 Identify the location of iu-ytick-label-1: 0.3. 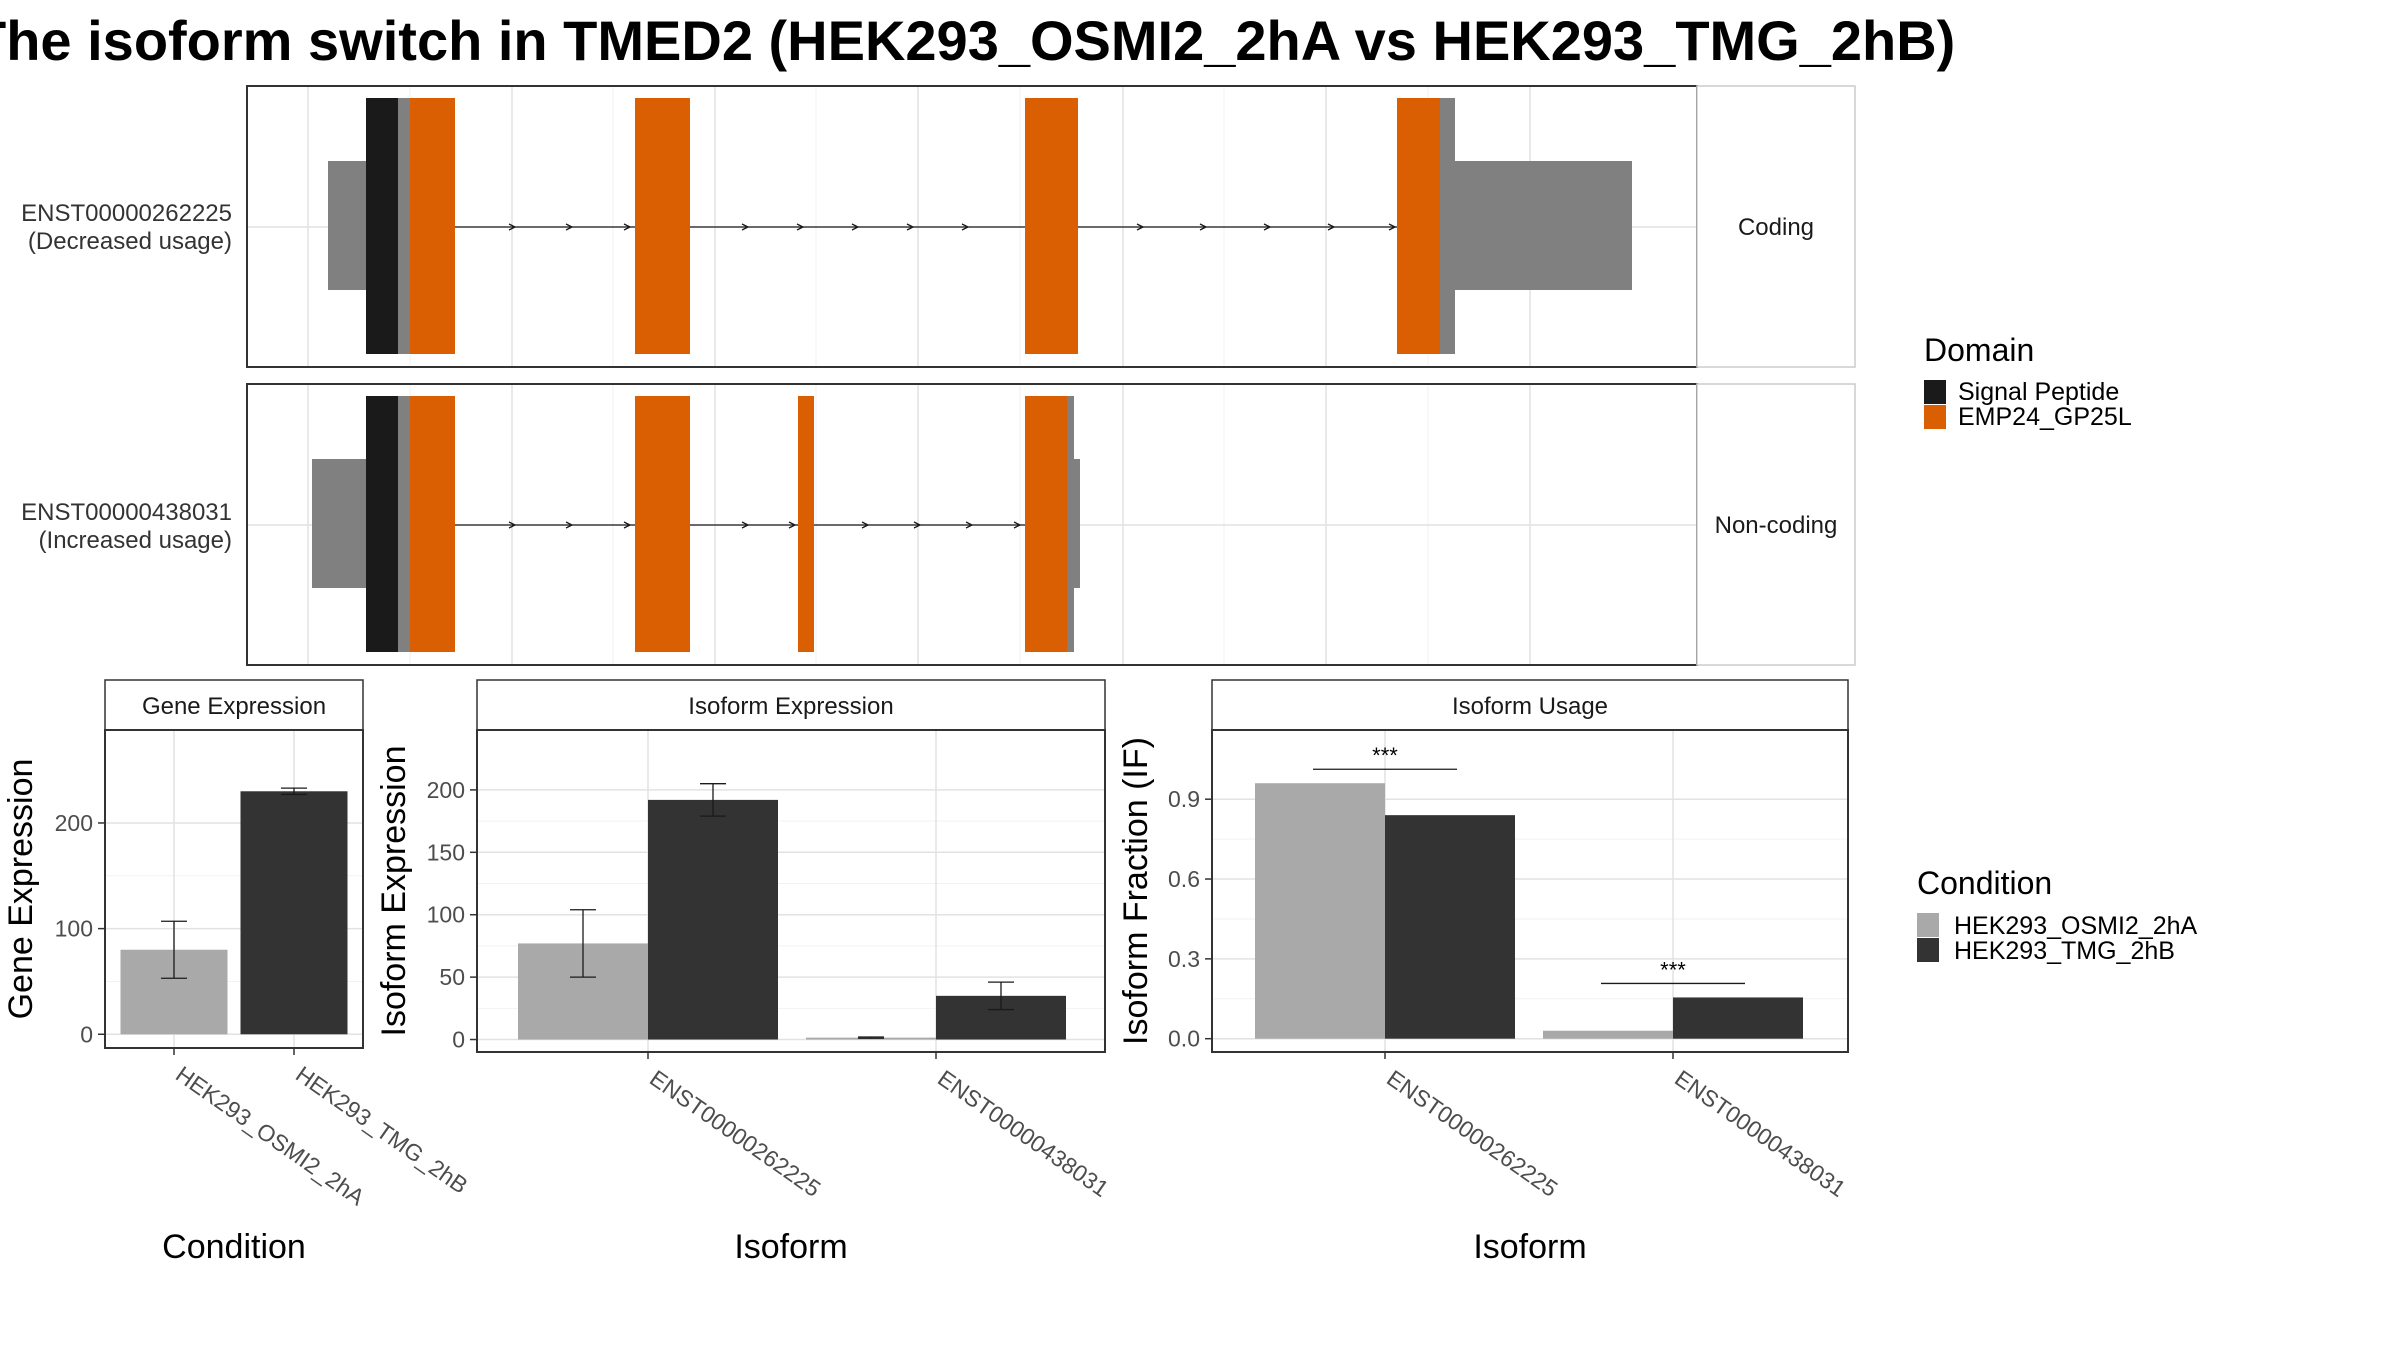
(1184, 959).